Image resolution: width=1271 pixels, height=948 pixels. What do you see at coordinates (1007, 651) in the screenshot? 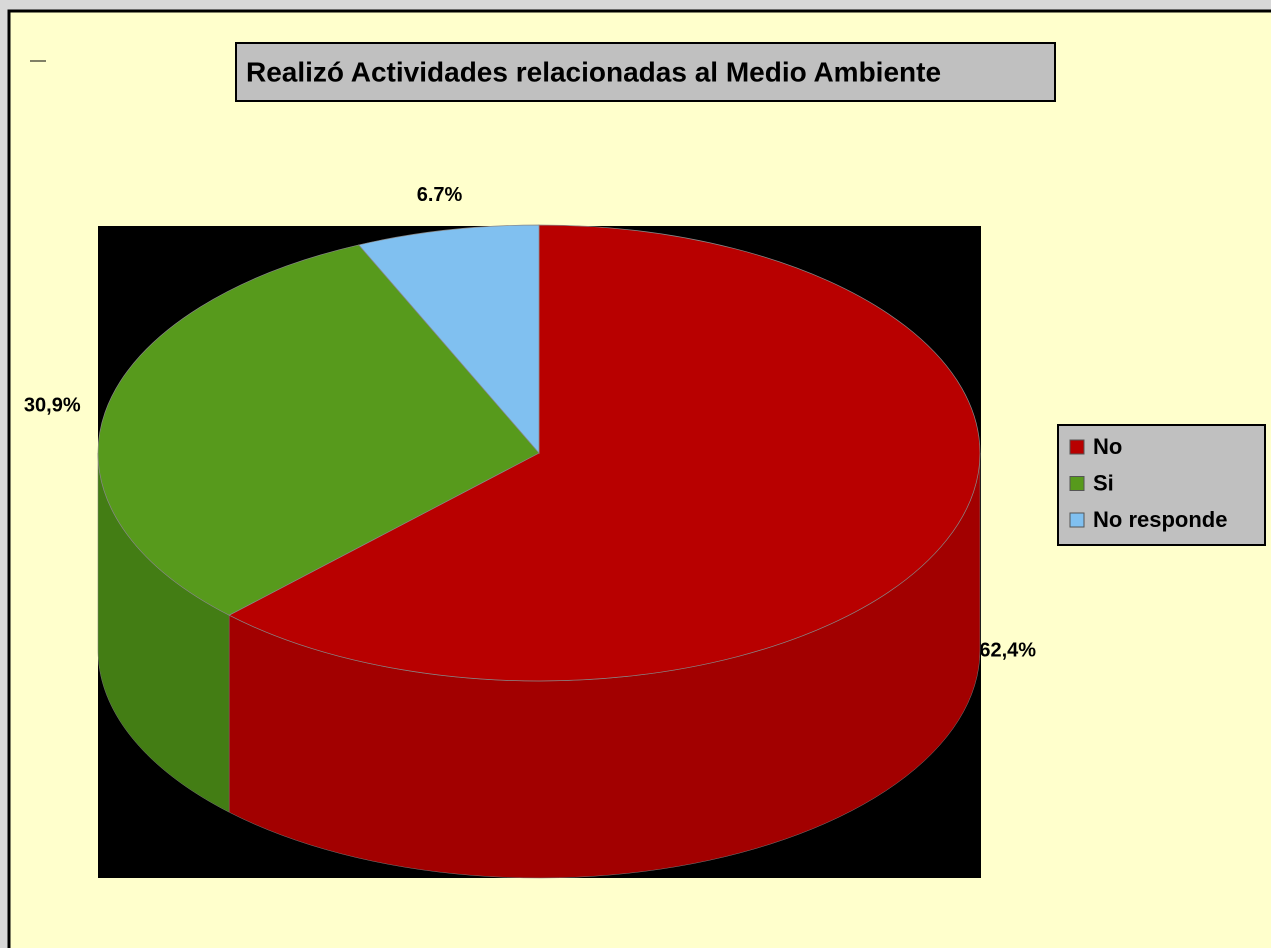
I see `data-label: 62,4%` at bounding box center [1007, 651].